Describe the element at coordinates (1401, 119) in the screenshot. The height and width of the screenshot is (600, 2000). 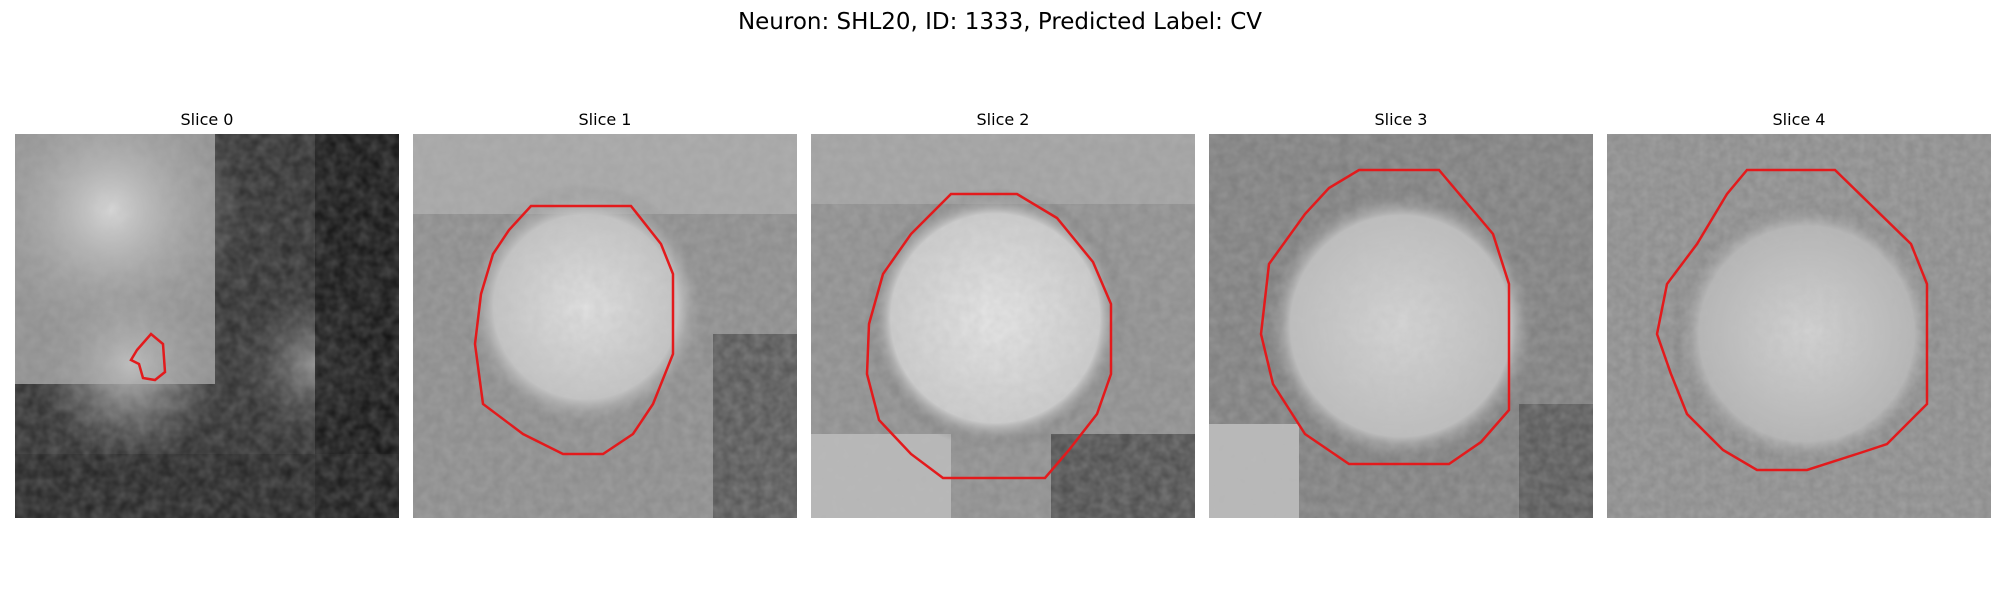
I see `slice-title-3: Slice 3` at that location.